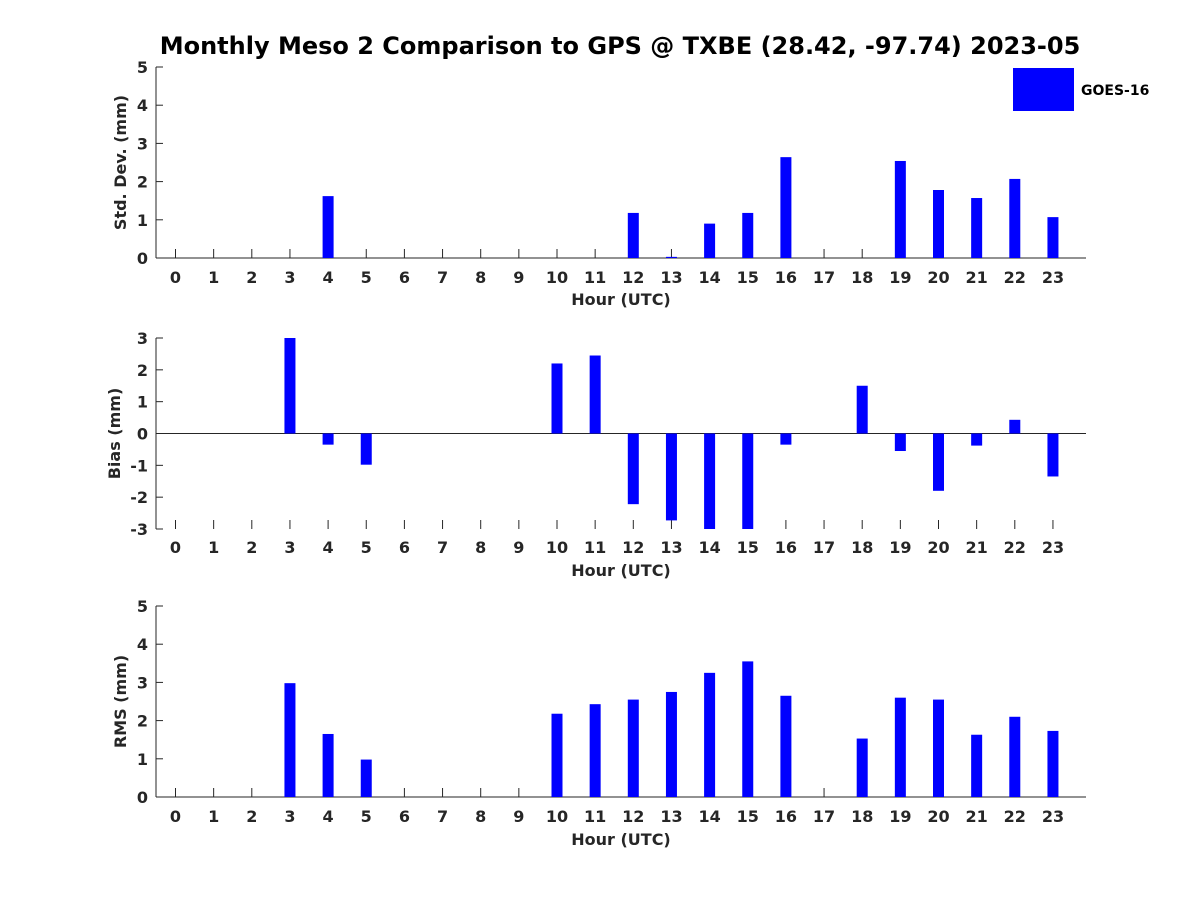  I want to click on y-tick-label: 3, so click(142, 338).